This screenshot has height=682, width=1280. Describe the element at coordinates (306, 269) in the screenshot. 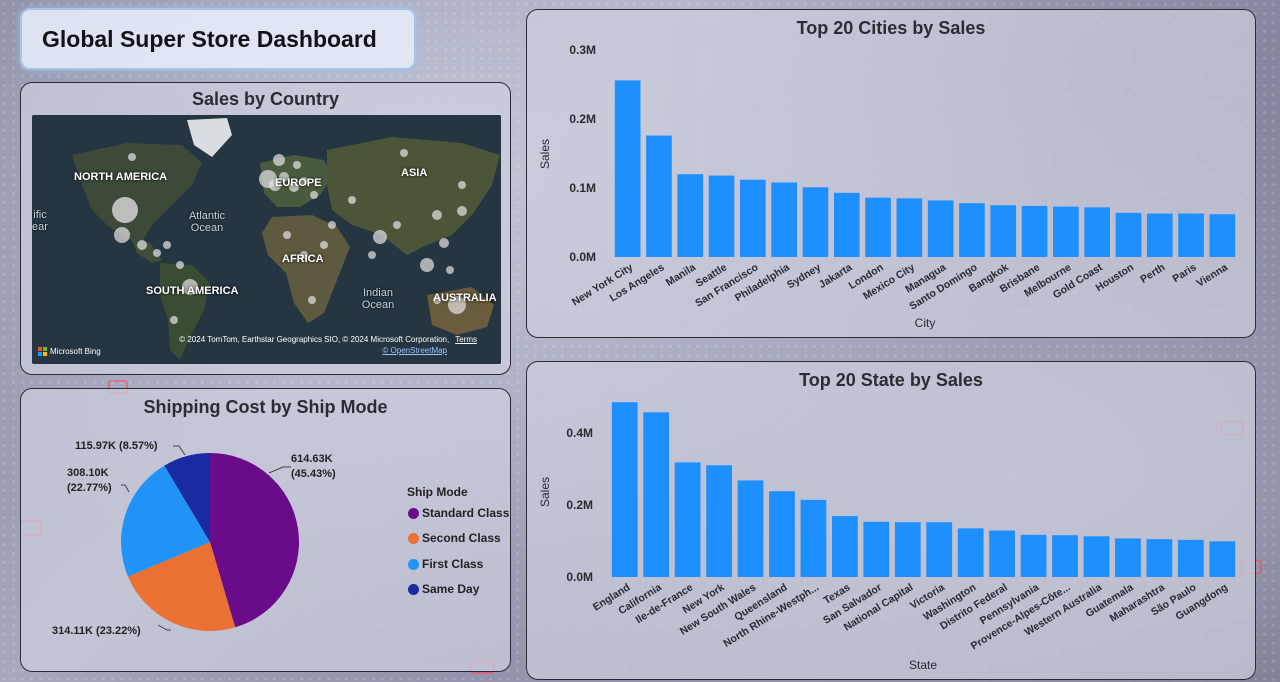

I see `landmass-africa` at that location.